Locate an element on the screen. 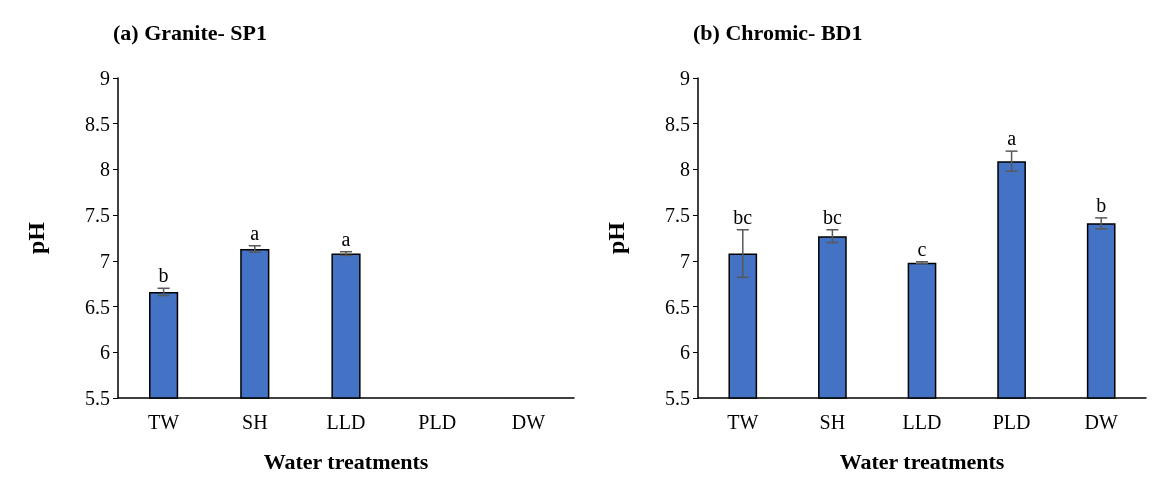 This screenshot has height=492, width=1168. data-label: c is located at coordinates (922, 248).